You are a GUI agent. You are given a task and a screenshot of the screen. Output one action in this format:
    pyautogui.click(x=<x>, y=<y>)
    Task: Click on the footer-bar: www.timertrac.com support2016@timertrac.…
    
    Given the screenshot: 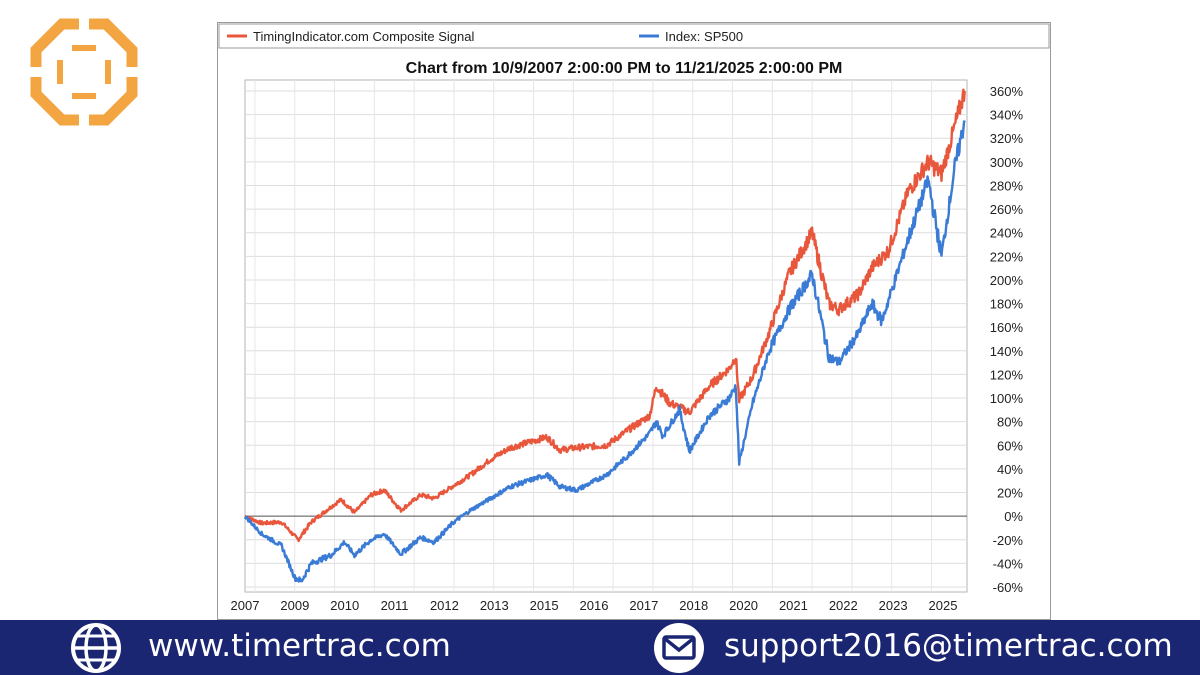 What is the action you would take?
    pyautogui.click(x=600, y=647)
    